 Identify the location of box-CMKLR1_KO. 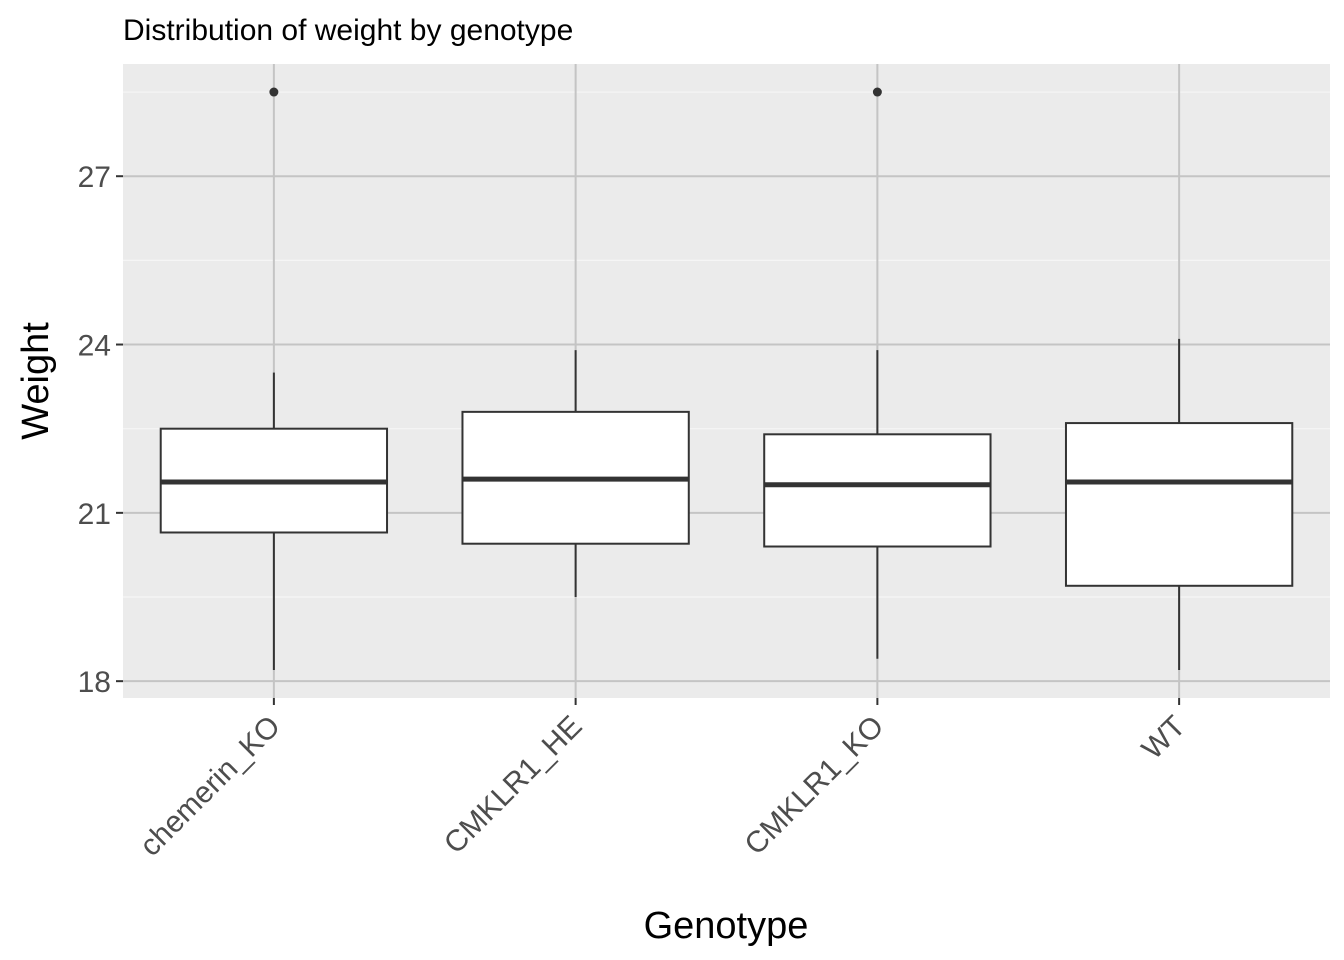
(877, 373).